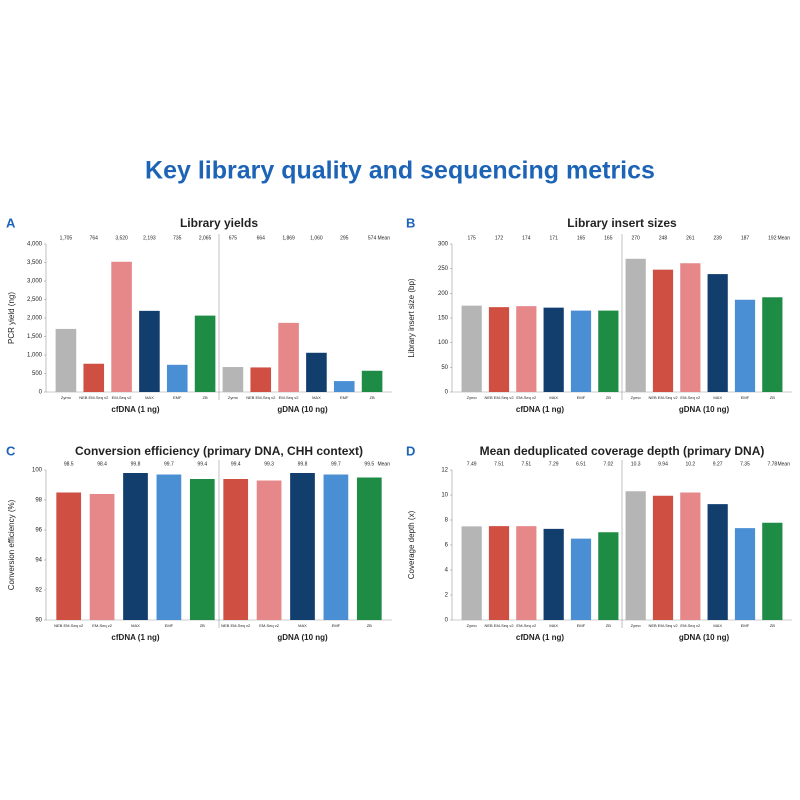 Image resolution: width=800 pixels, height=800 pixels. I want to click on y-tick-label: 92, so click(38, 591).